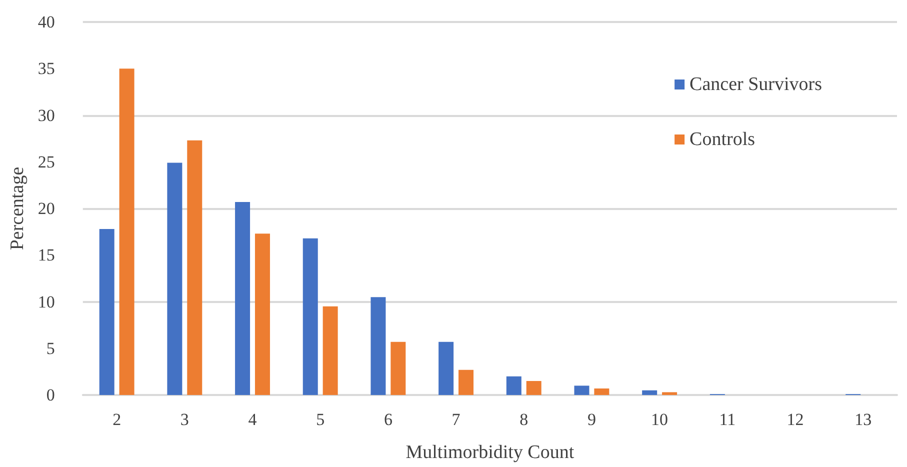  I want to click on y-tick-label: 35, so click(46, 68).